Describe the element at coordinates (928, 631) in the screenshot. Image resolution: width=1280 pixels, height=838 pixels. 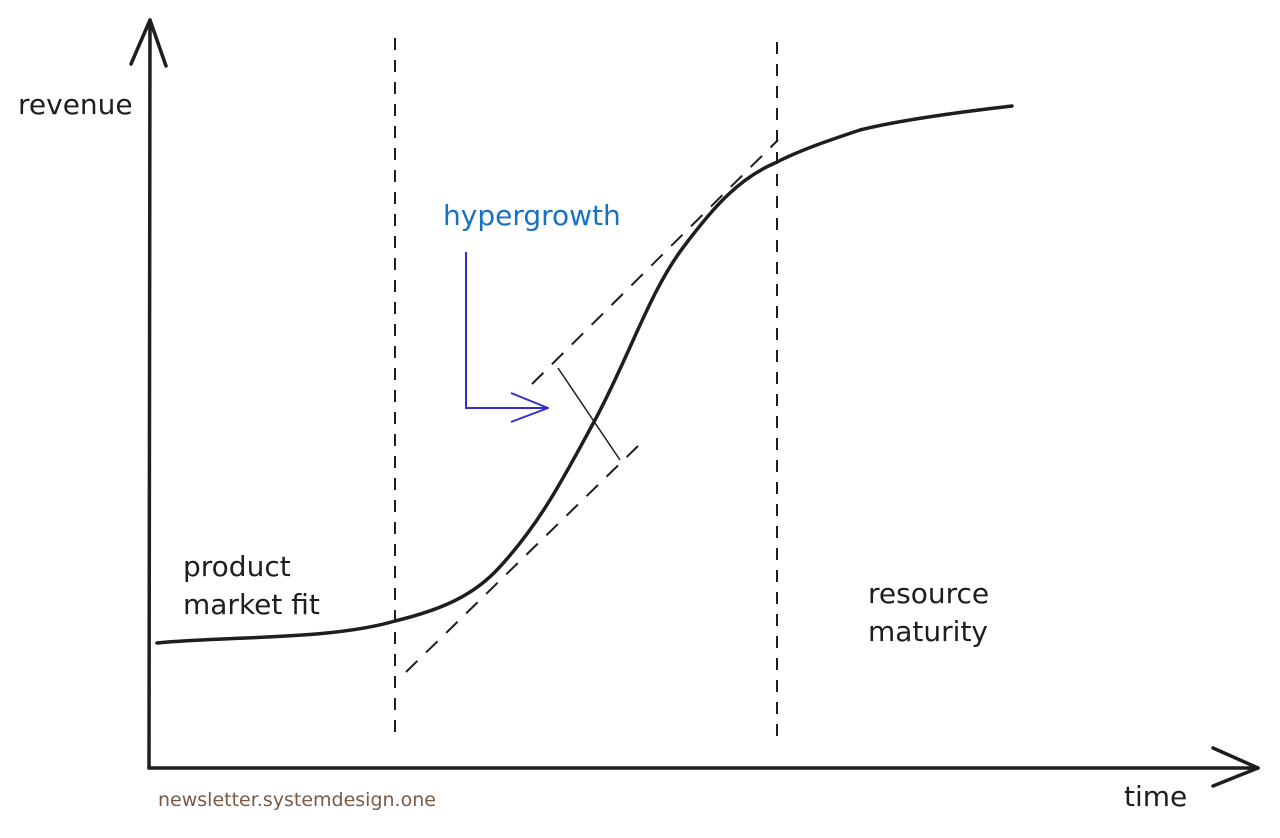
I see `phase-label-resource-line-2: maturity` at that location.